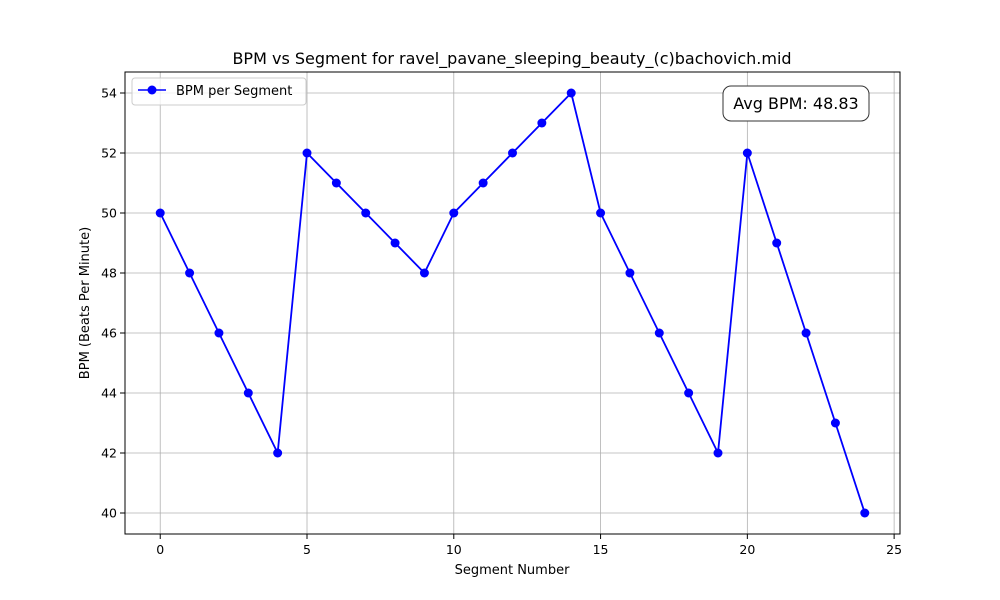 Image resolution: width=1000 pixels, height=600 pixels. I want to click on annotation-text: Avg BPM: 48.83, so click(795, 103).